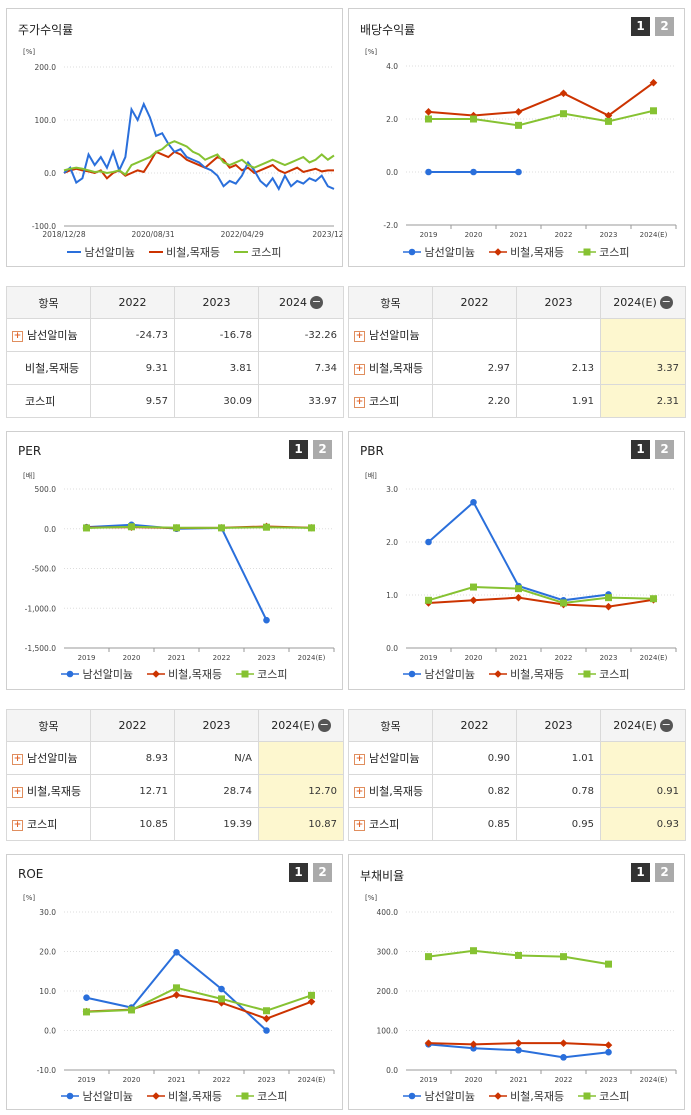 Image resolution: width=691 pixels, height=1115 pixels. I want to click on cell-value: 2.20, so click(474, 401).